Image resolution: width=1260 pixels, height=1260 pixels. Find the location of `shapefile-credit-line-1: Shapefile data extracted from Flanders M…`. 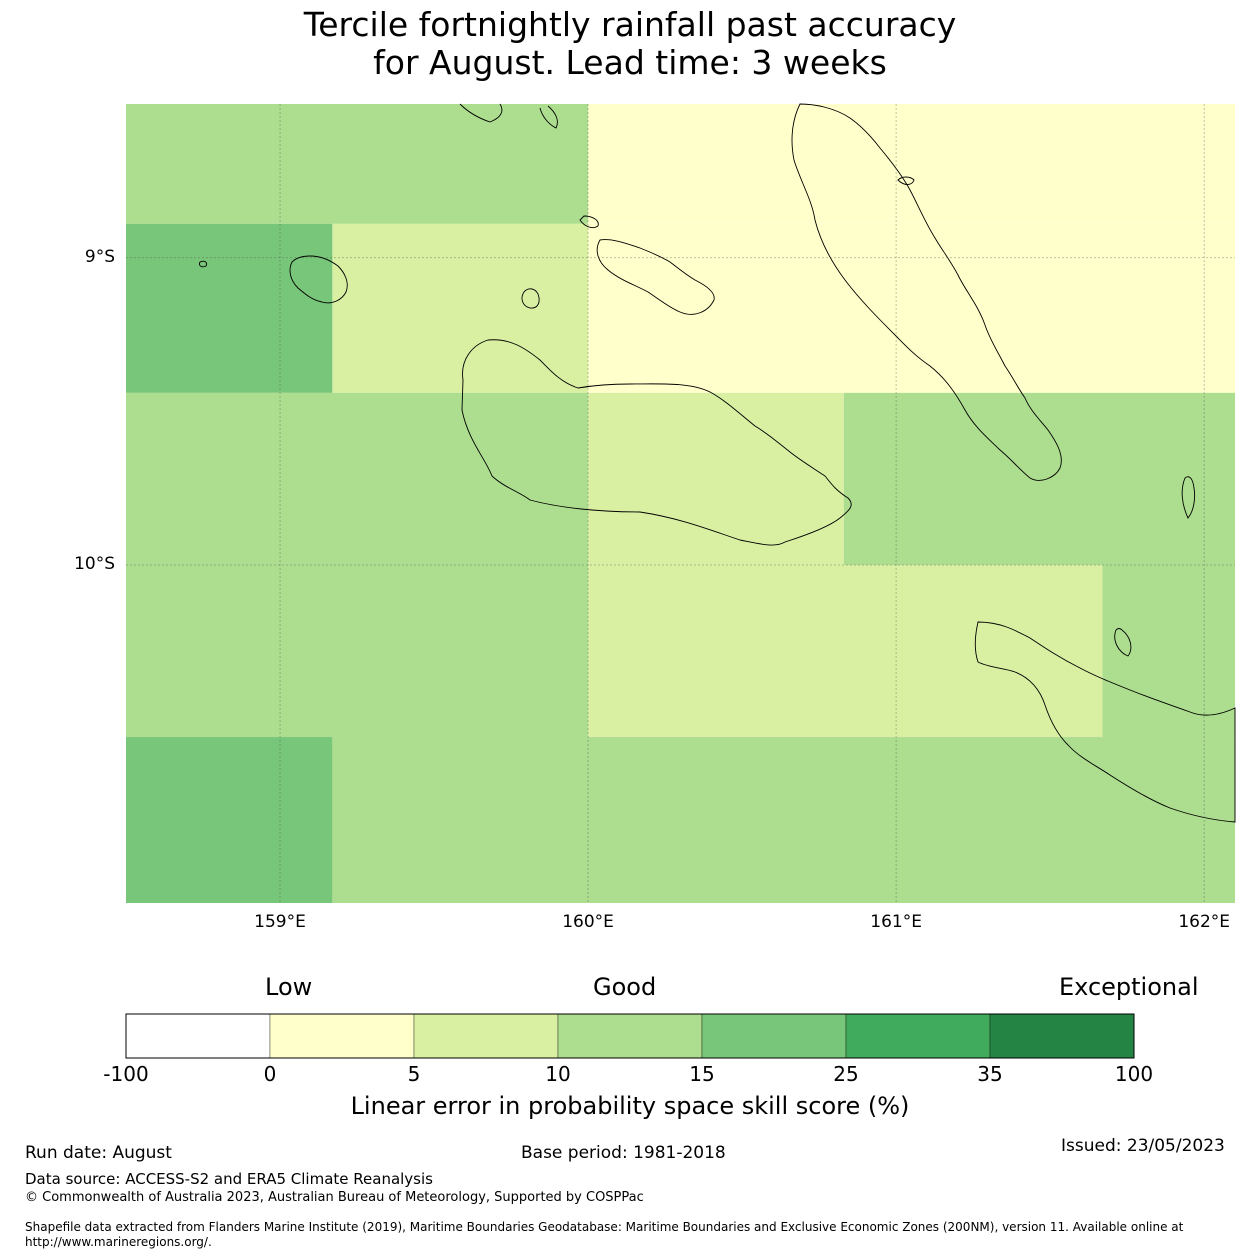

shapefile-credit-line-1: Shapefile data extracted from Flanders M… is located at coordinates (604, 1227).